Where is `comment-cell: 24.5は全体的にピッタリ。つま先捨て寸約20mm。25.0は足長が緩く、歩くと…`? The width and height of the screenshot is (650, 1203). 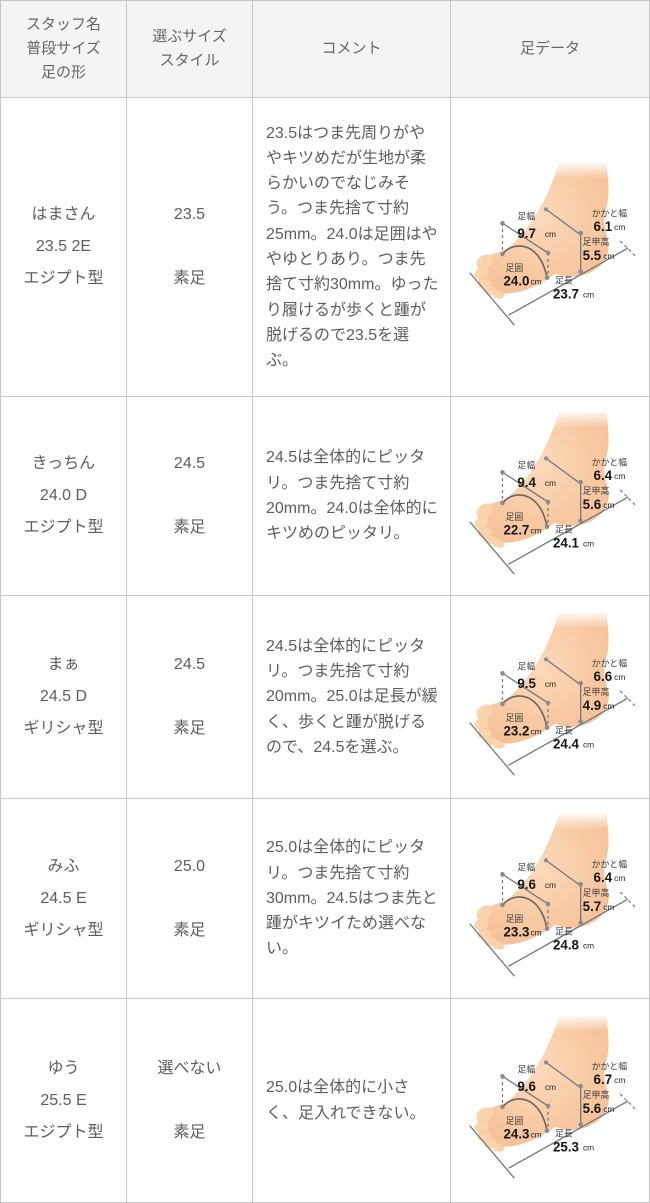
comment-cell: 24.5は全体的にピッタリ。つま先捨て寸約20mm。25.0は足長が緩く、歩くと… is located at coordinates (352, 697).